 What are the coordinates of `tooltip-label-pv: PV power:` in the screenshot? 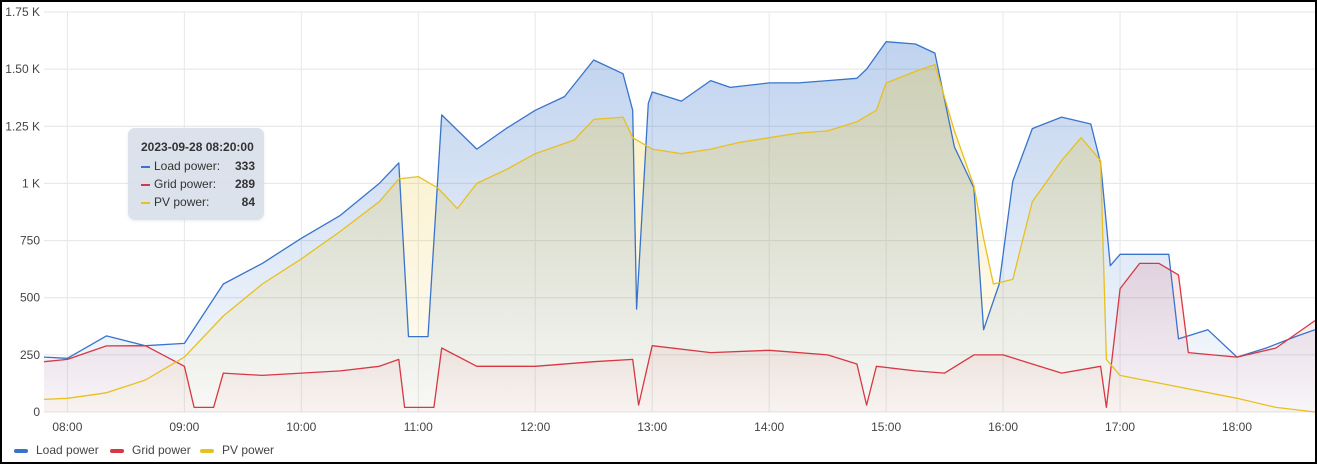 It's located at (182, 202).